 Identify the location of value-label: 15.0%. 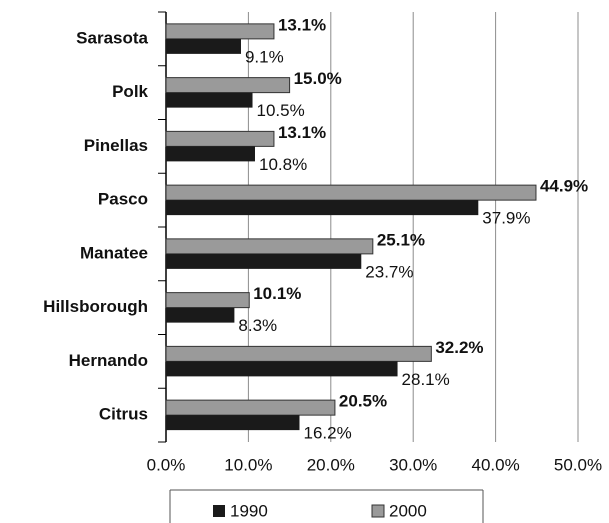
(318, 78).